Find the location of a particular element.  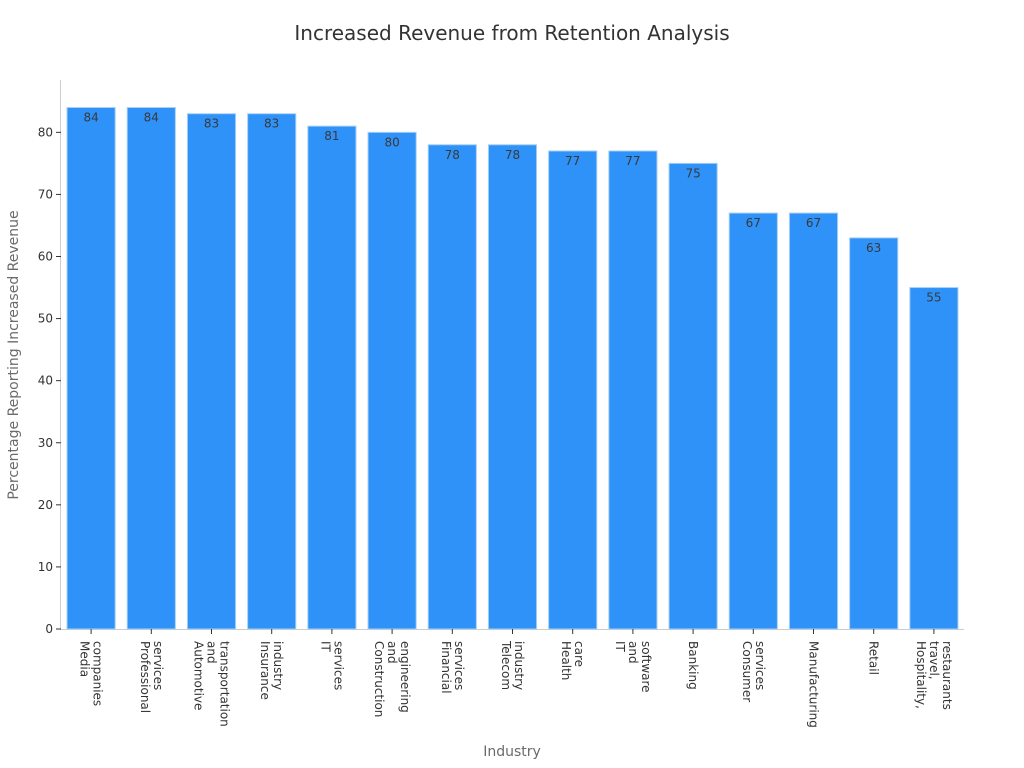

x-category-label: Retail is located at coordinates (874, 658).